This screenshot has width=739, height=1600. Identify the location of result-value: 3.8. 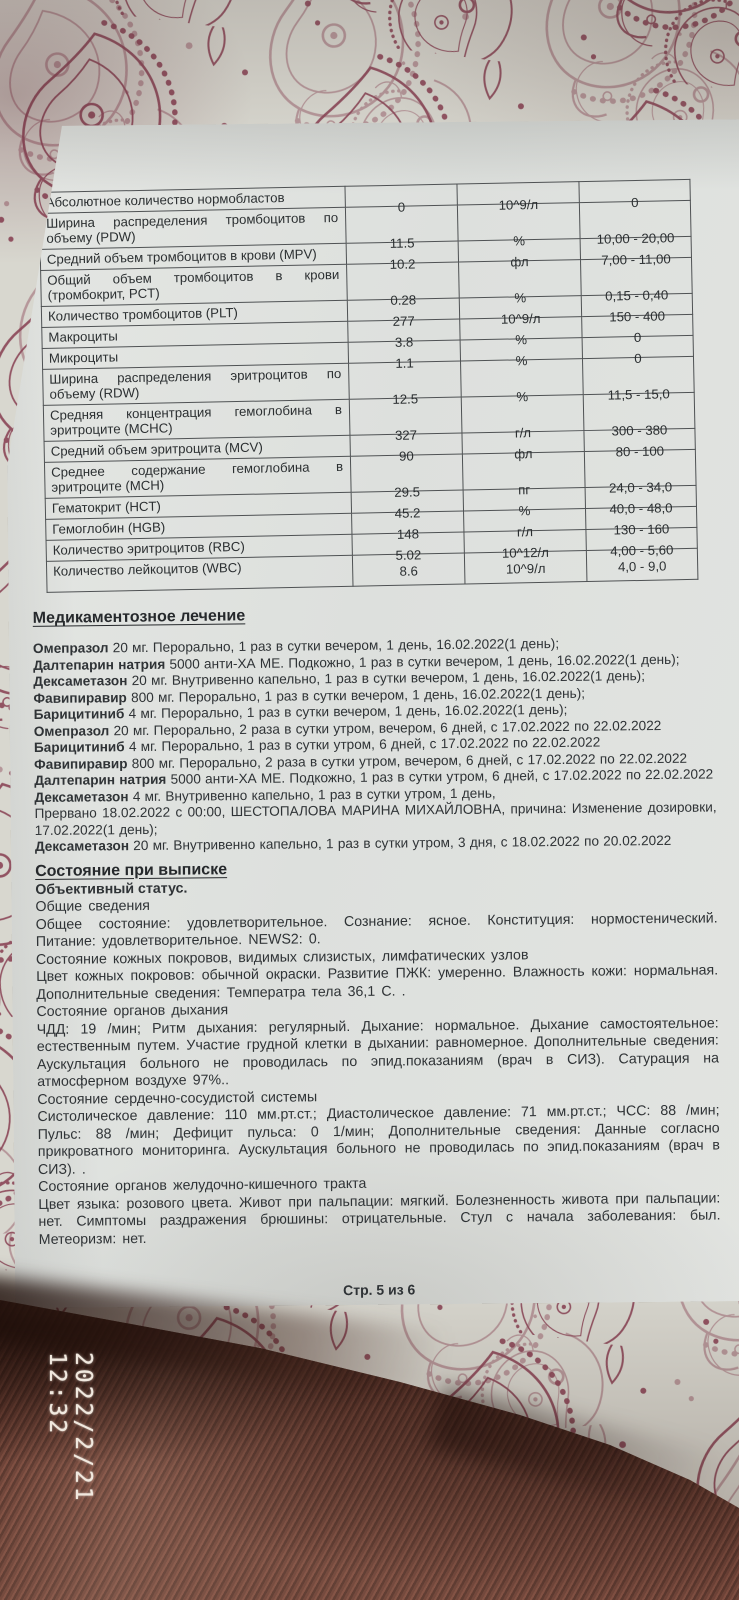
(404, 342).